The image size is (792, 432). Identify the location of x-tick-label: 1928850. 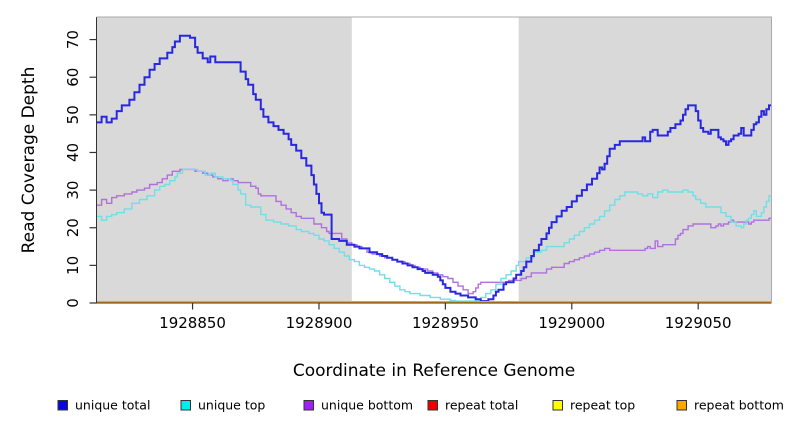
(192, 323).